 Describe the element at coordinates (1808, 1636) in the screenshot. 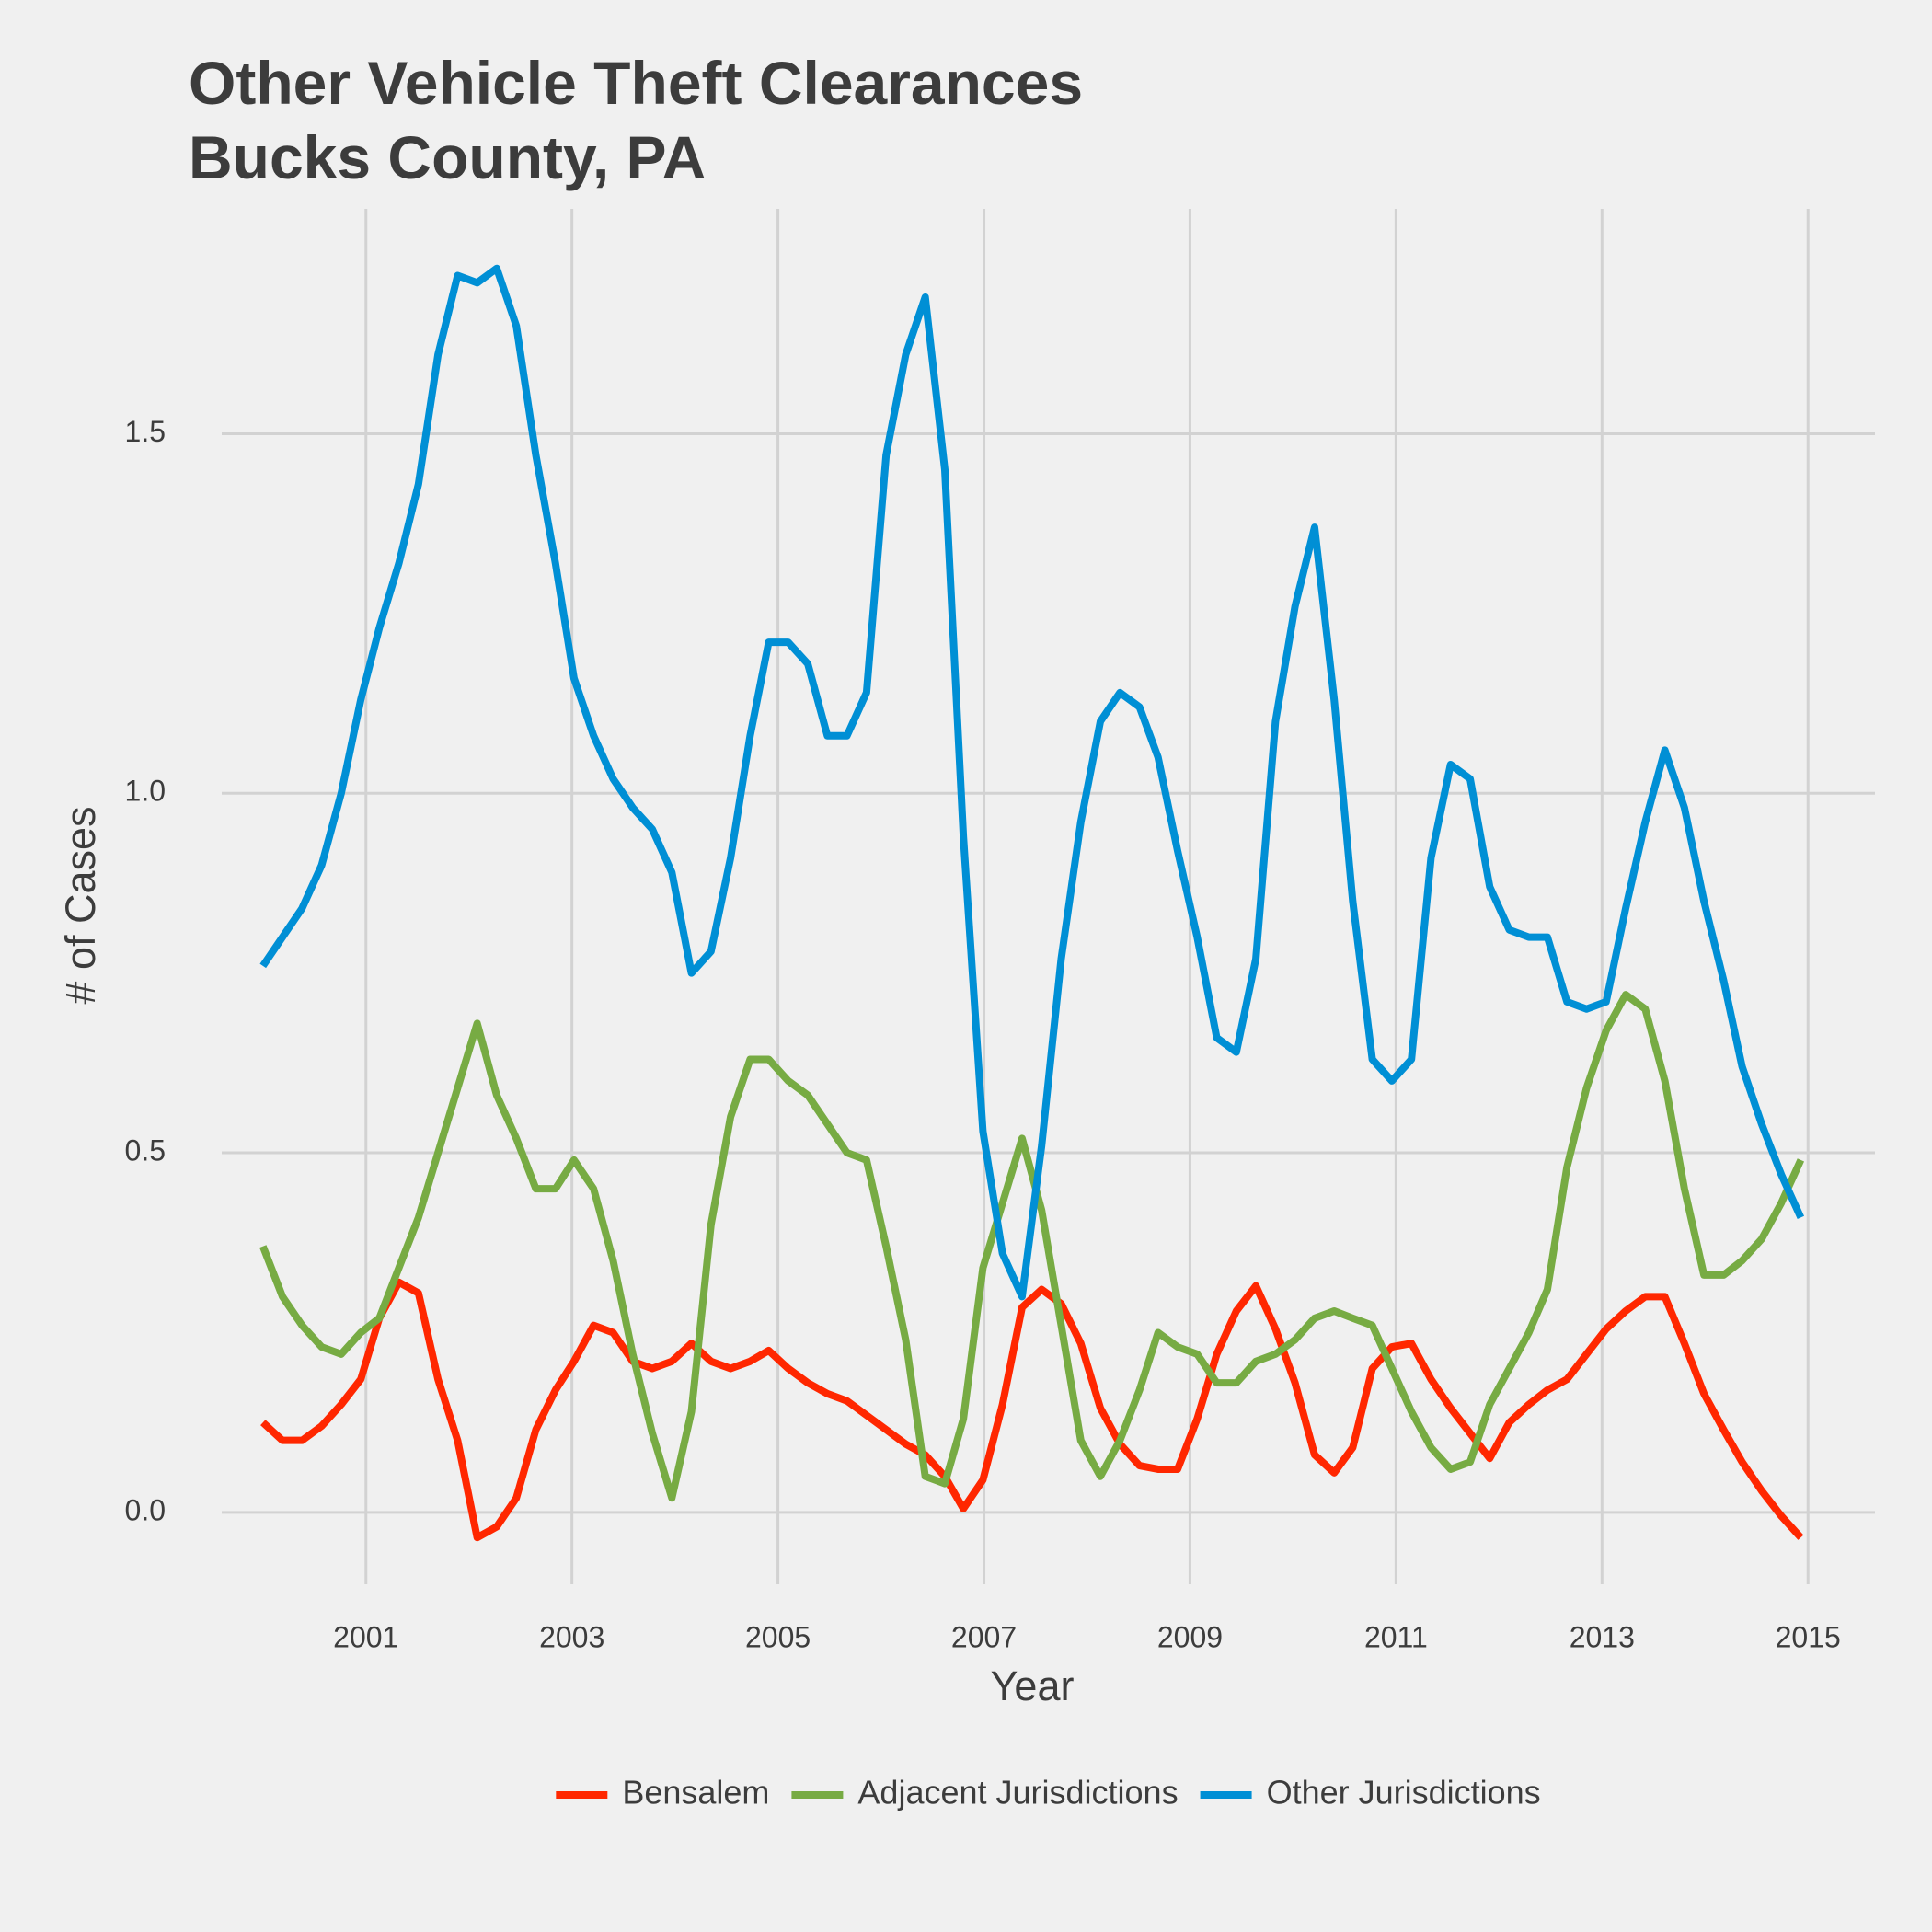

I see `x-tick-label: 2015` at that location.